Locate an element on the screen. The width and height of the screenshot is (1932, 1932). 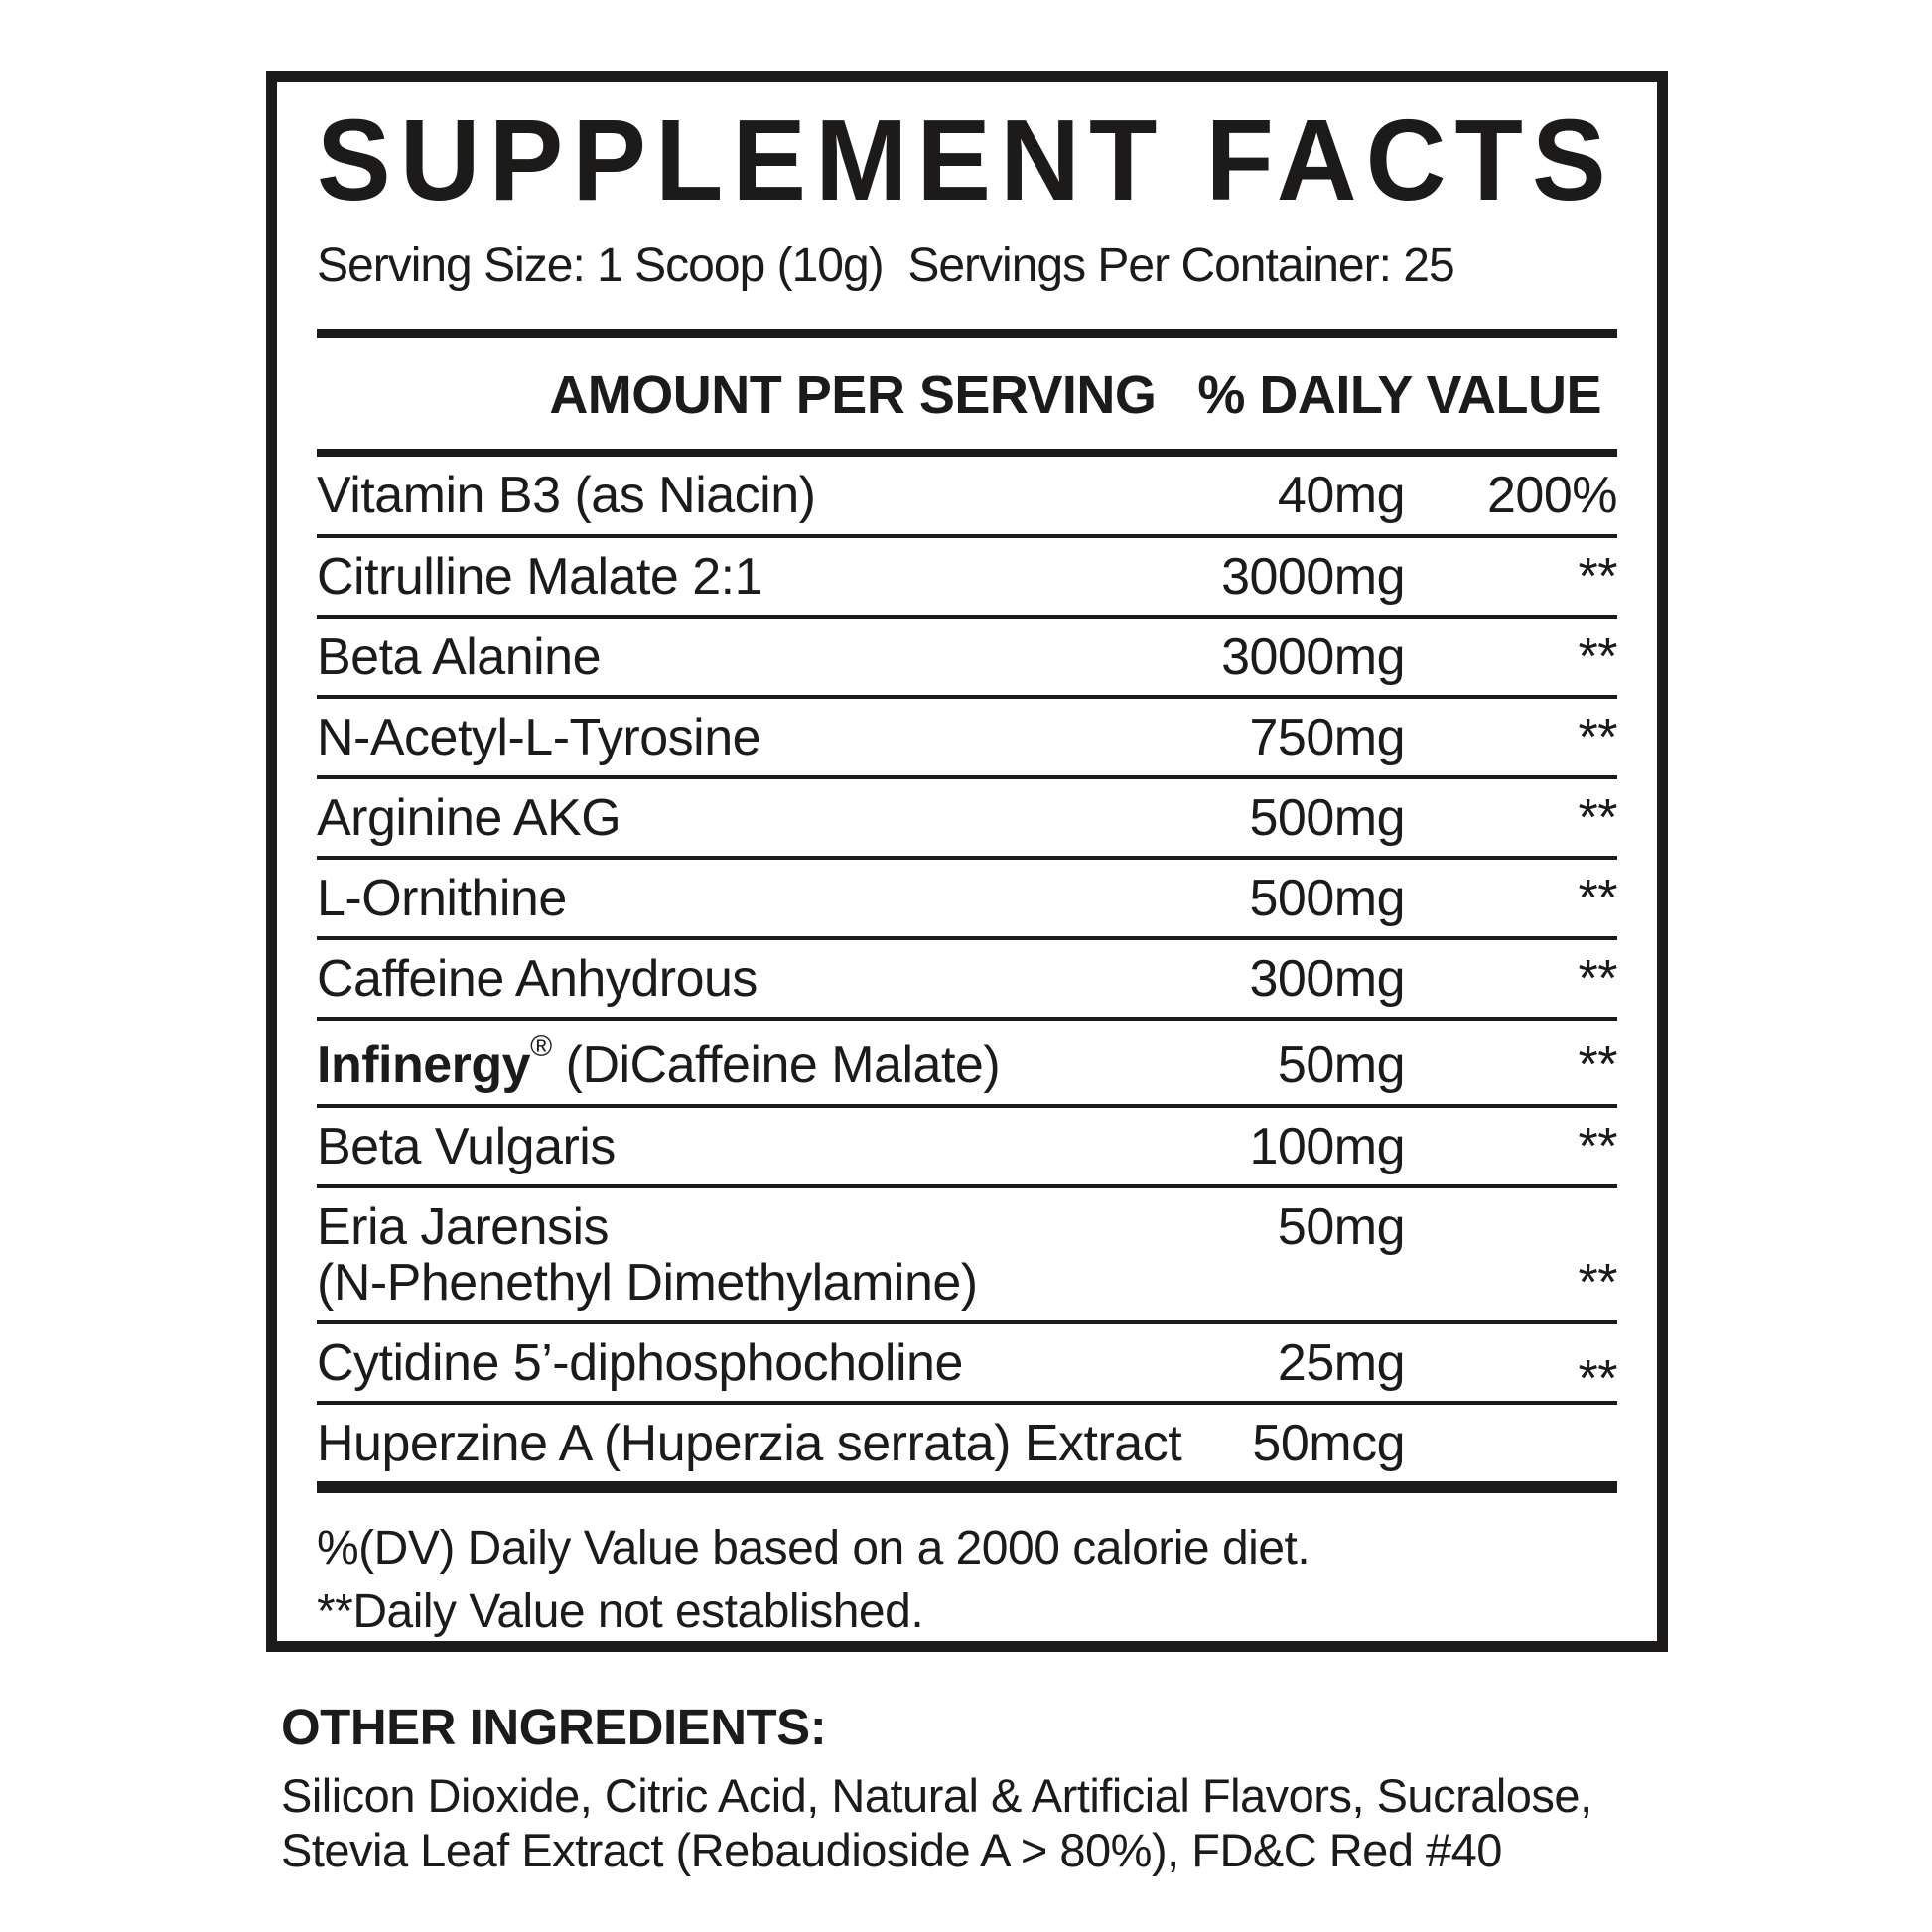
facts-row: Caffeine Anhydrous 300mg ** is located at coordinates (967, 981).